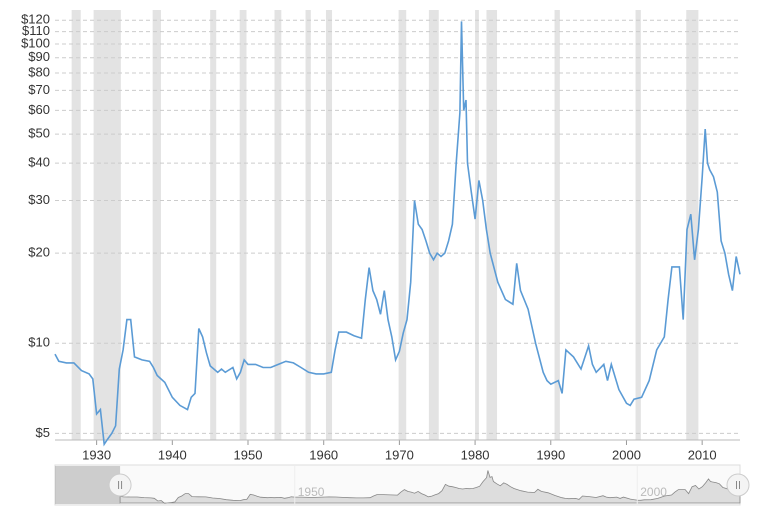 Image resolution: width=768 pixels, height=524 pixels. Describe the element at coordinates (430, 487) in the screenshot. I see `navigator-area` at that location.